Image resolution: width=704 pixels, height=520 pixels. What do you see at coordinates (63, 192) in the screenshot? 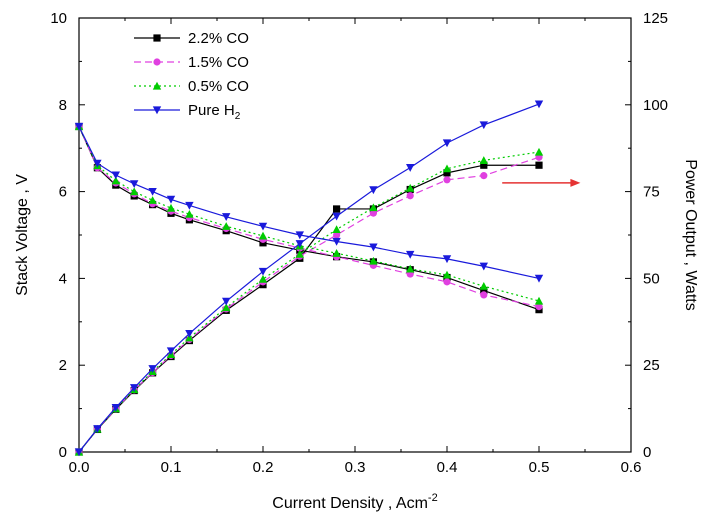
I see `y-left-tick-label: 6` at bounding box center [63, 192].